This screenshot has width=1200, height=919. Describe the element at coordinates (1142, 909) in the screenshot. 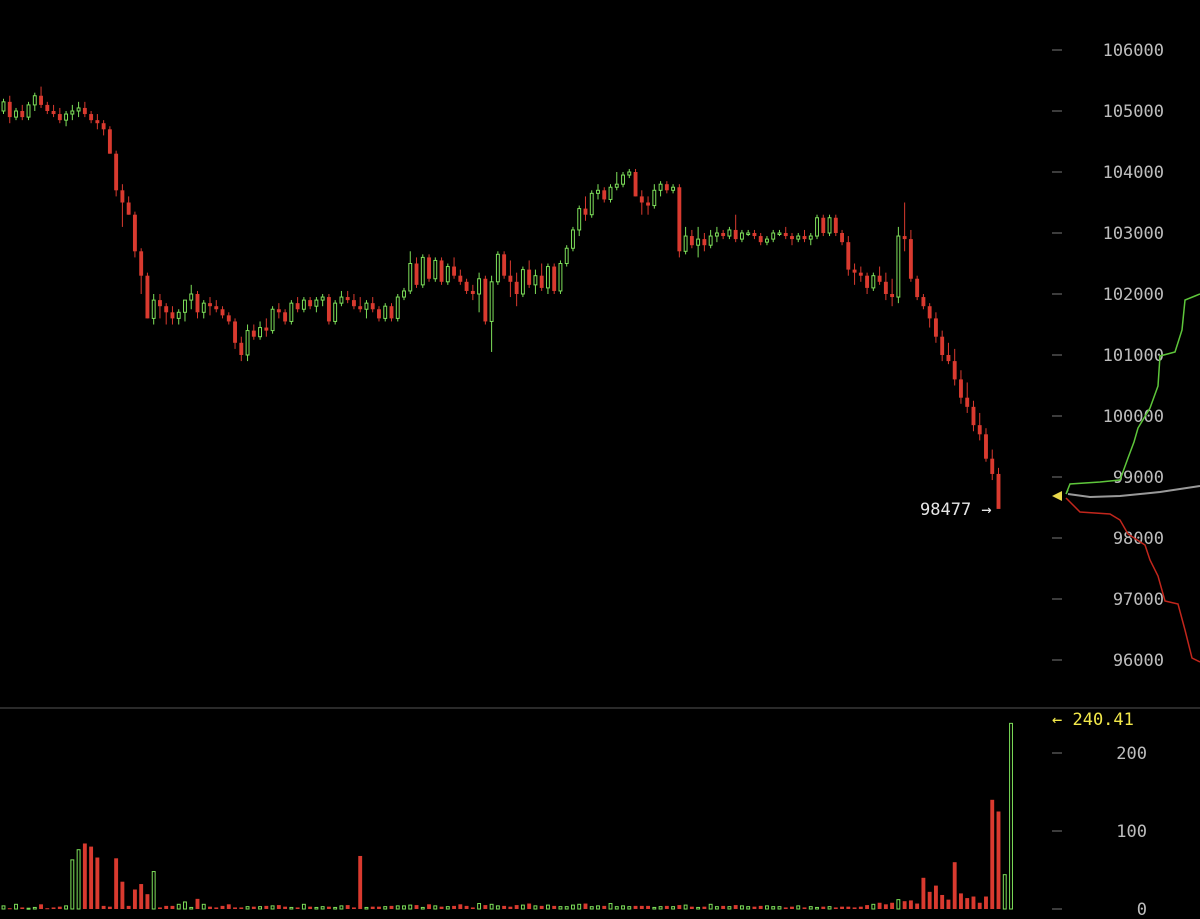

I see `volume-tick-label: 0` at that location.